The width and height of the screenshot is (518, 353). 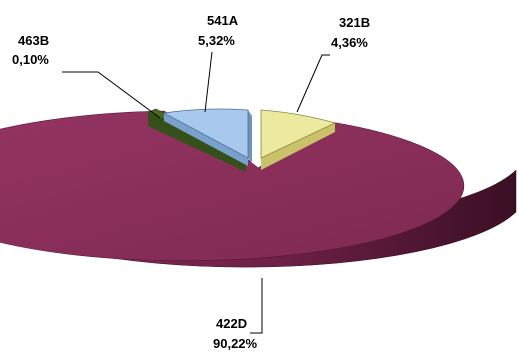 What do you see at coordinates (354, 22) in the screenshot?
I see `label-category-321b: 321B` at bounding box center [354, 22].